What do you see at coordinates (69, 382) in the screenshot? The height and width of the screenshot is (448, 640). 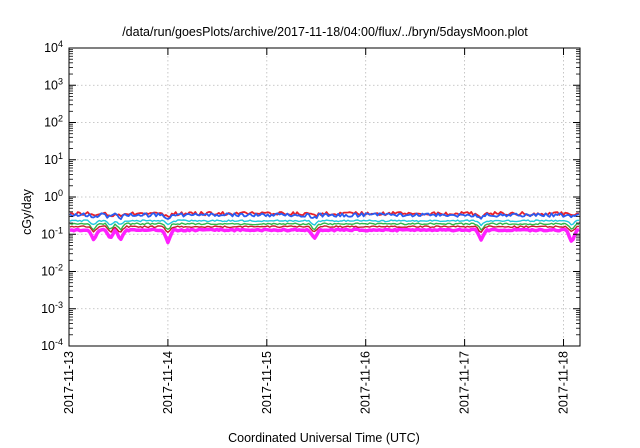 I see `x-tick-label: 2017-11-13` at bounding box center [69, 382].